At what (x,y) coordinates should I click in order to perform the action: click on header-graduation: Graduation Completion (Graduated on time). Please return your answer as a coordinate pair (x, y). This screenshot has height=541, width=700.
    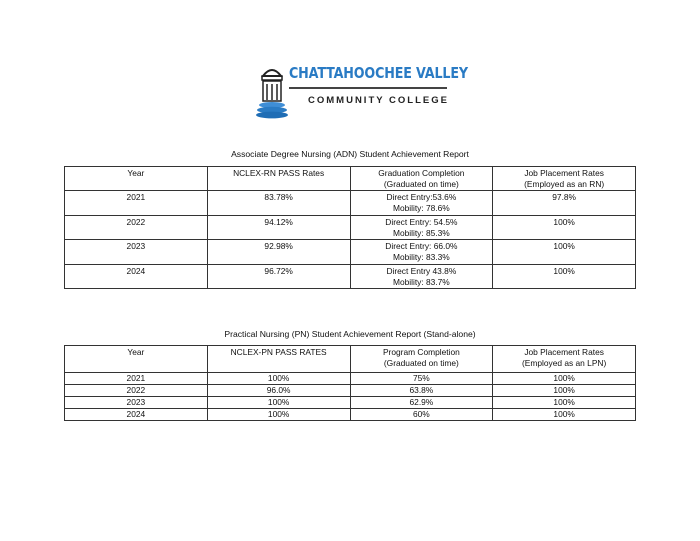
    Looking at the image, I should click on (421, 178).